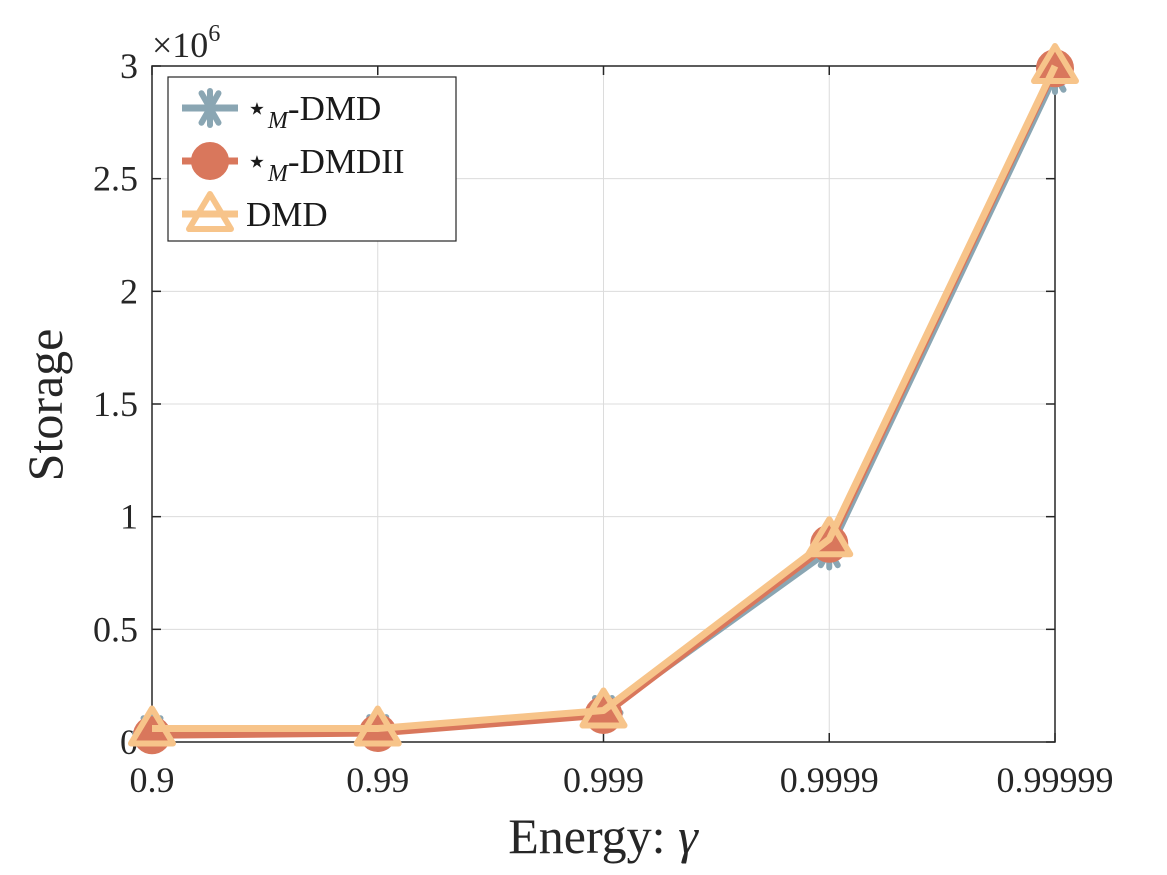  Describe the element at coordinates (186, 43) in the screenshot. I see `y-exponent-label: ×10⁶` at that location.